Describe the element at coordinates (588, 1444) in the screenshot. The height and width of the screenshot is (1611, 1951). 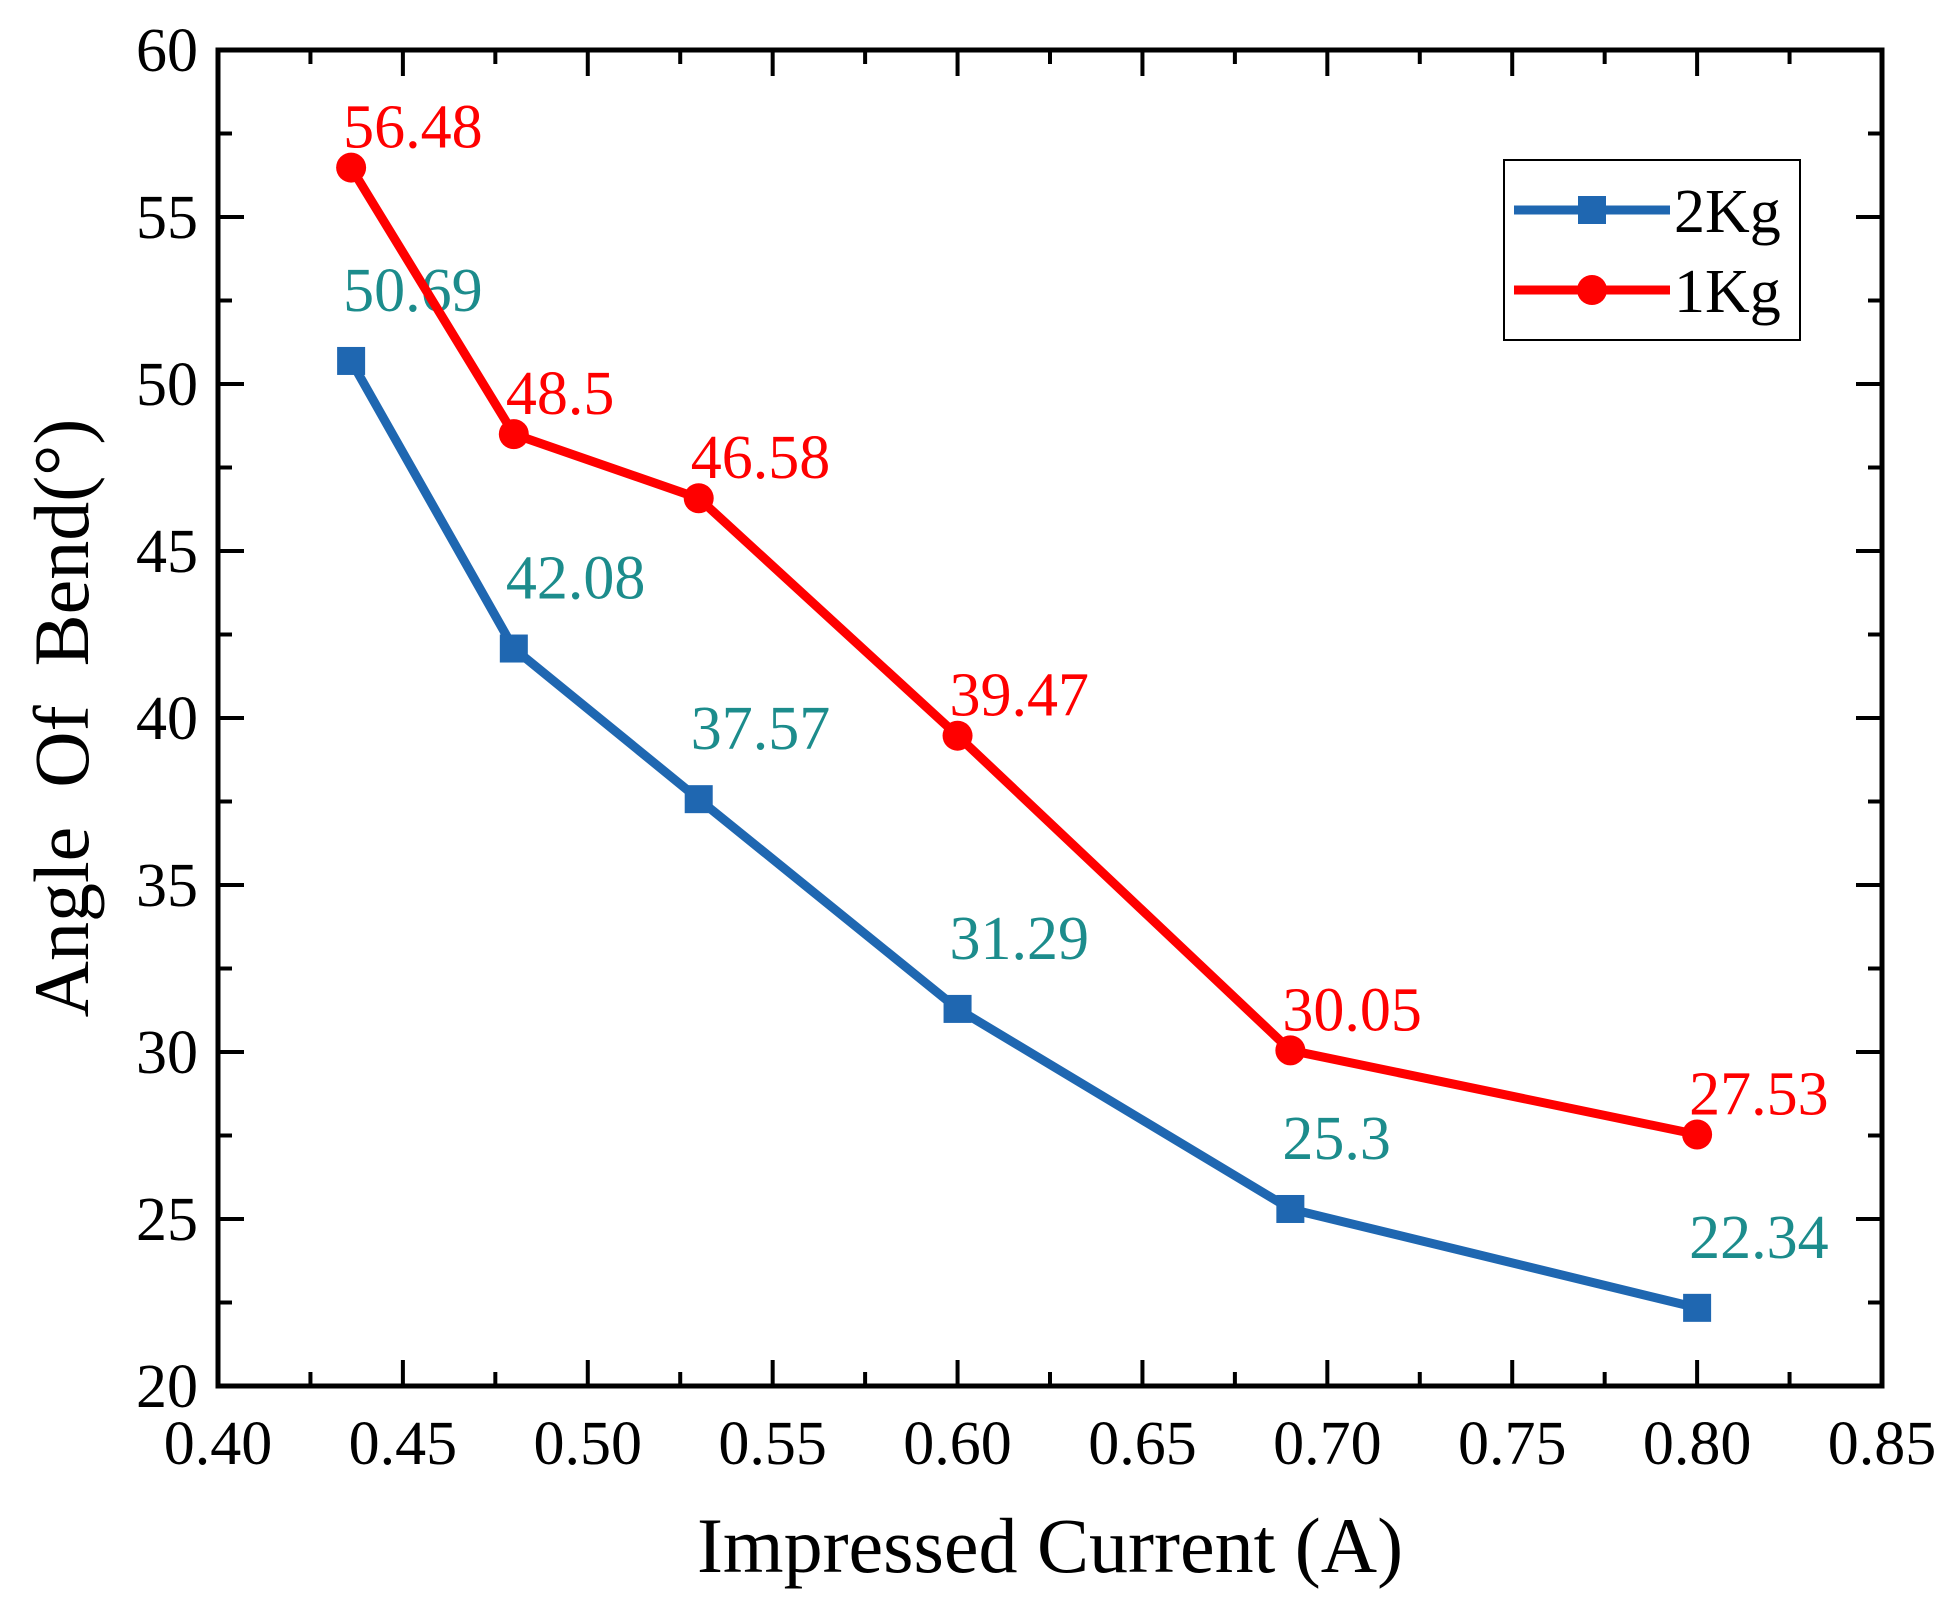
I see `x-tick-label: 0.50` at that location.